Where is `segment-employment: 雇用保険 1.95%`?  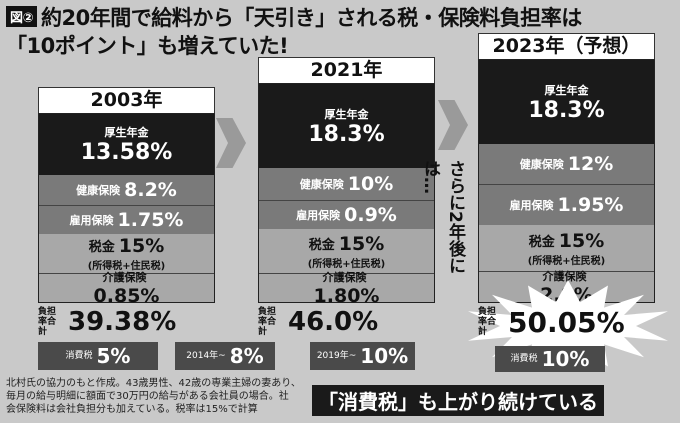
segment-employment: 雇用保険 1.95% is located at coordinates (566, 204).